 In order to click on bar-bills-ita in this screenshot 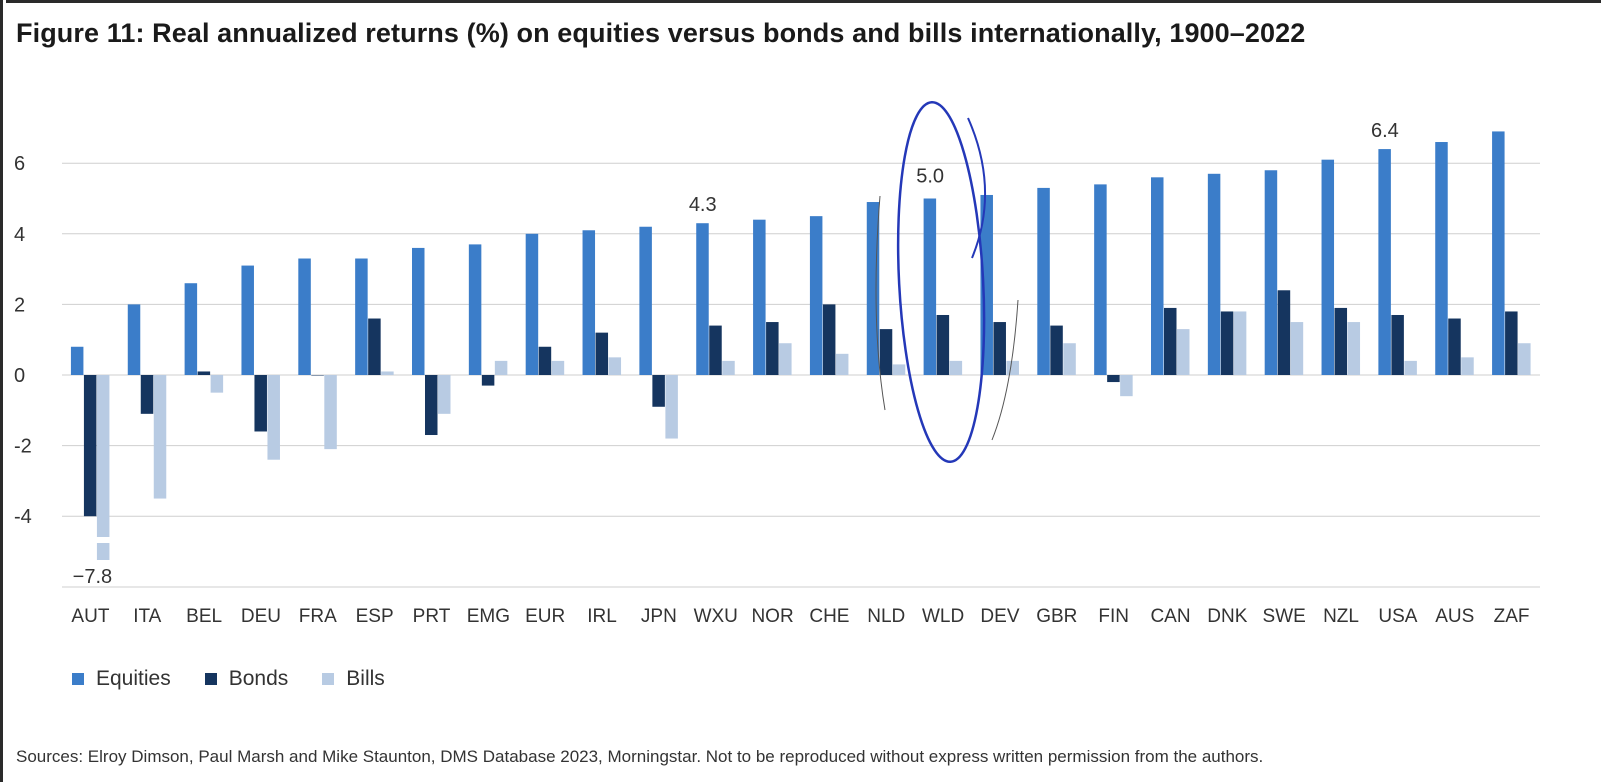, I will do `click(160, 437)`.